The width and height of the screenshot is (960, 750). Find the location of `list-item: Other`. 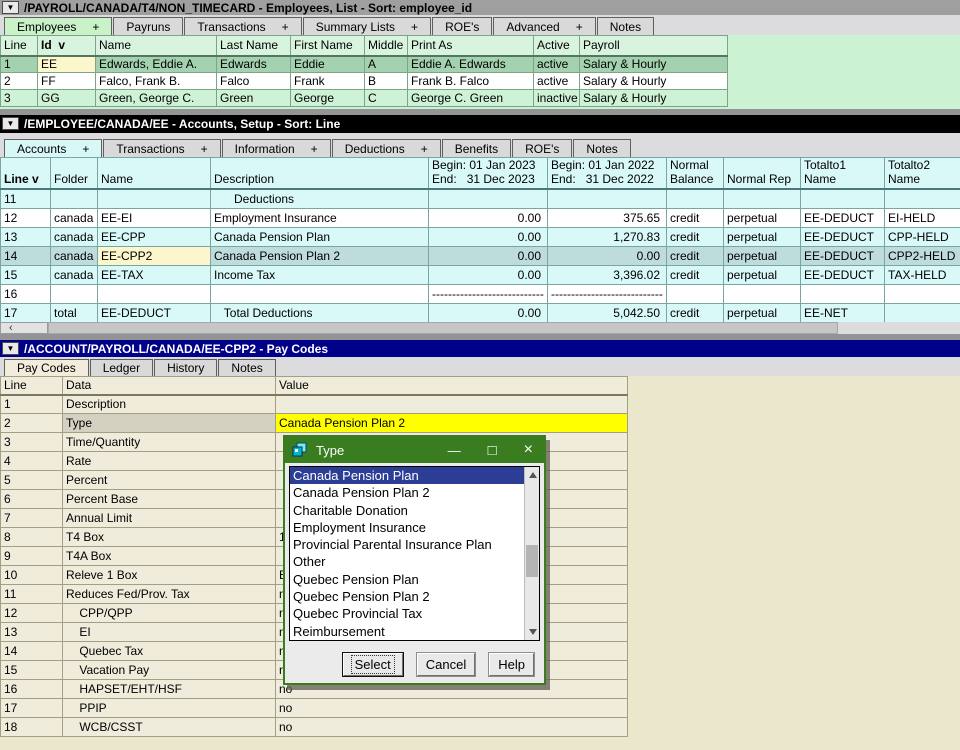

list-item: Other is located at coordinates (309, 562).